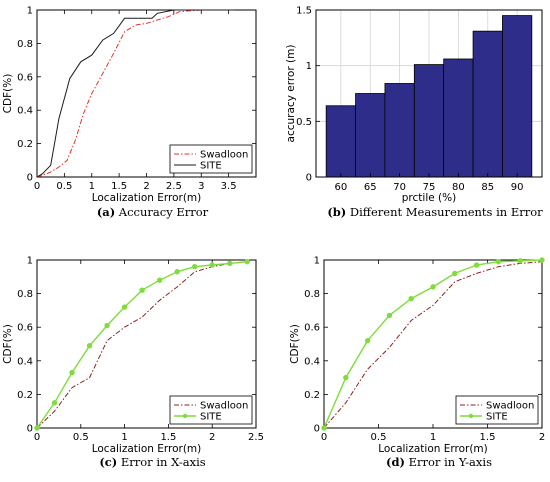  I want to click on x-tick-label: 75, so click(429, 187).